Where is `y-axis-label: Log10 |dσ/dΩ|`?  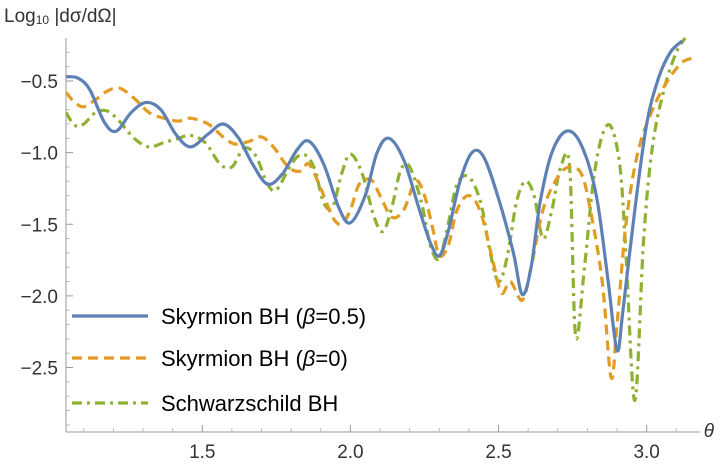 y-axis-label: Log10 |dσ/dΩ| is located at coordinates (60, 16).